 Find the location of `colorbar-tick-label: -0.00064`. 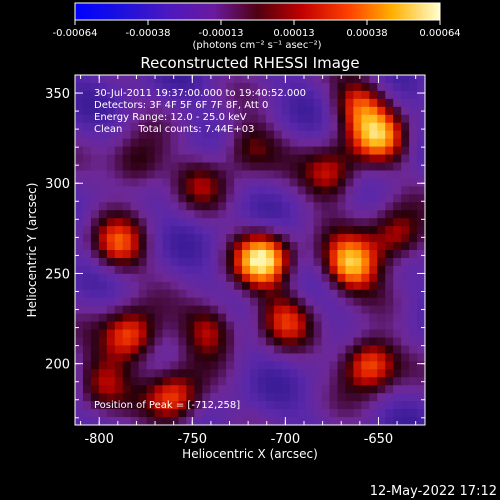

colorbar-tick-label: -0.00064 is located at coordinates (75, 33).